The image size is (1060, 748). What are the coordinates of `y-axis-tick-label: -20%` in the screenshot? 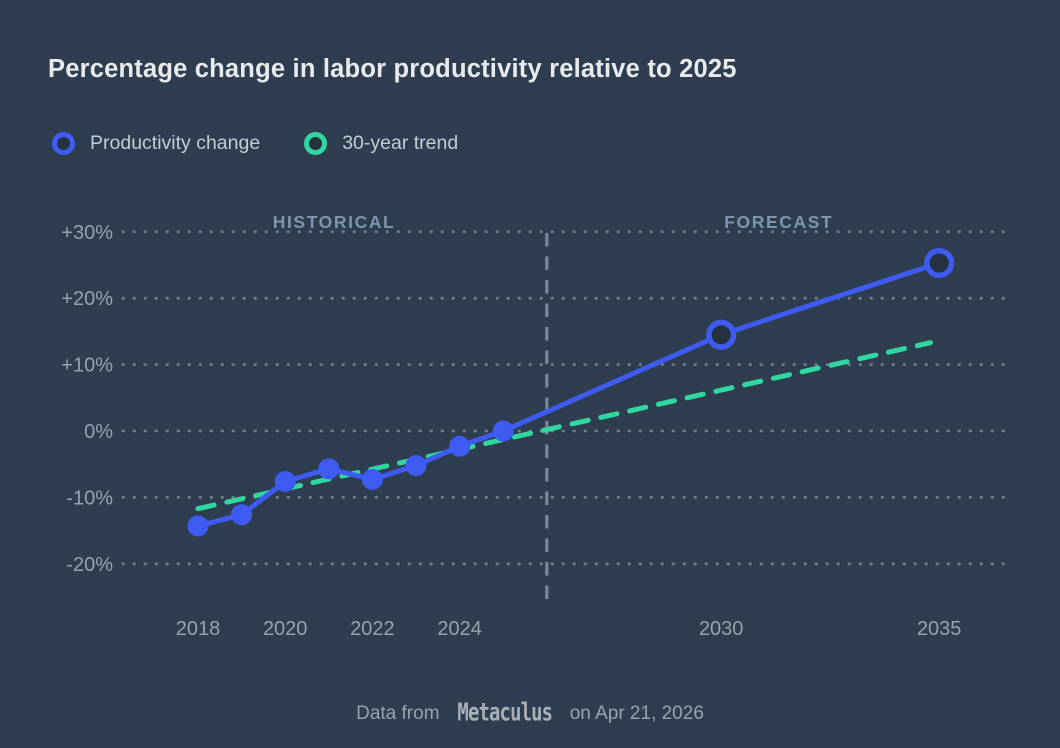 It's located at (89, 565).